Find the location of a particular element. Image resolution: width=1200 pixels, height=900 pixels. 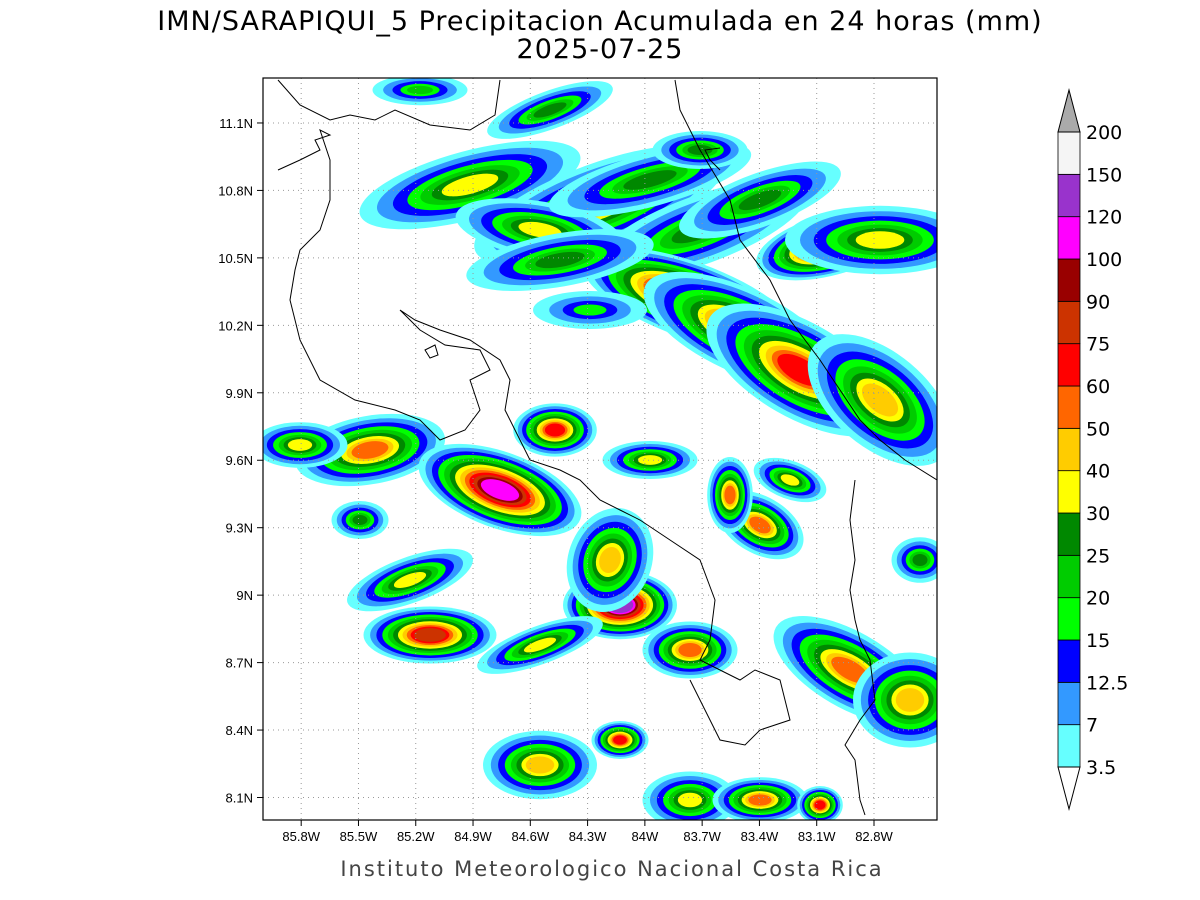

lat-tick-label: 10.8N is located at coordinates (235, 190).